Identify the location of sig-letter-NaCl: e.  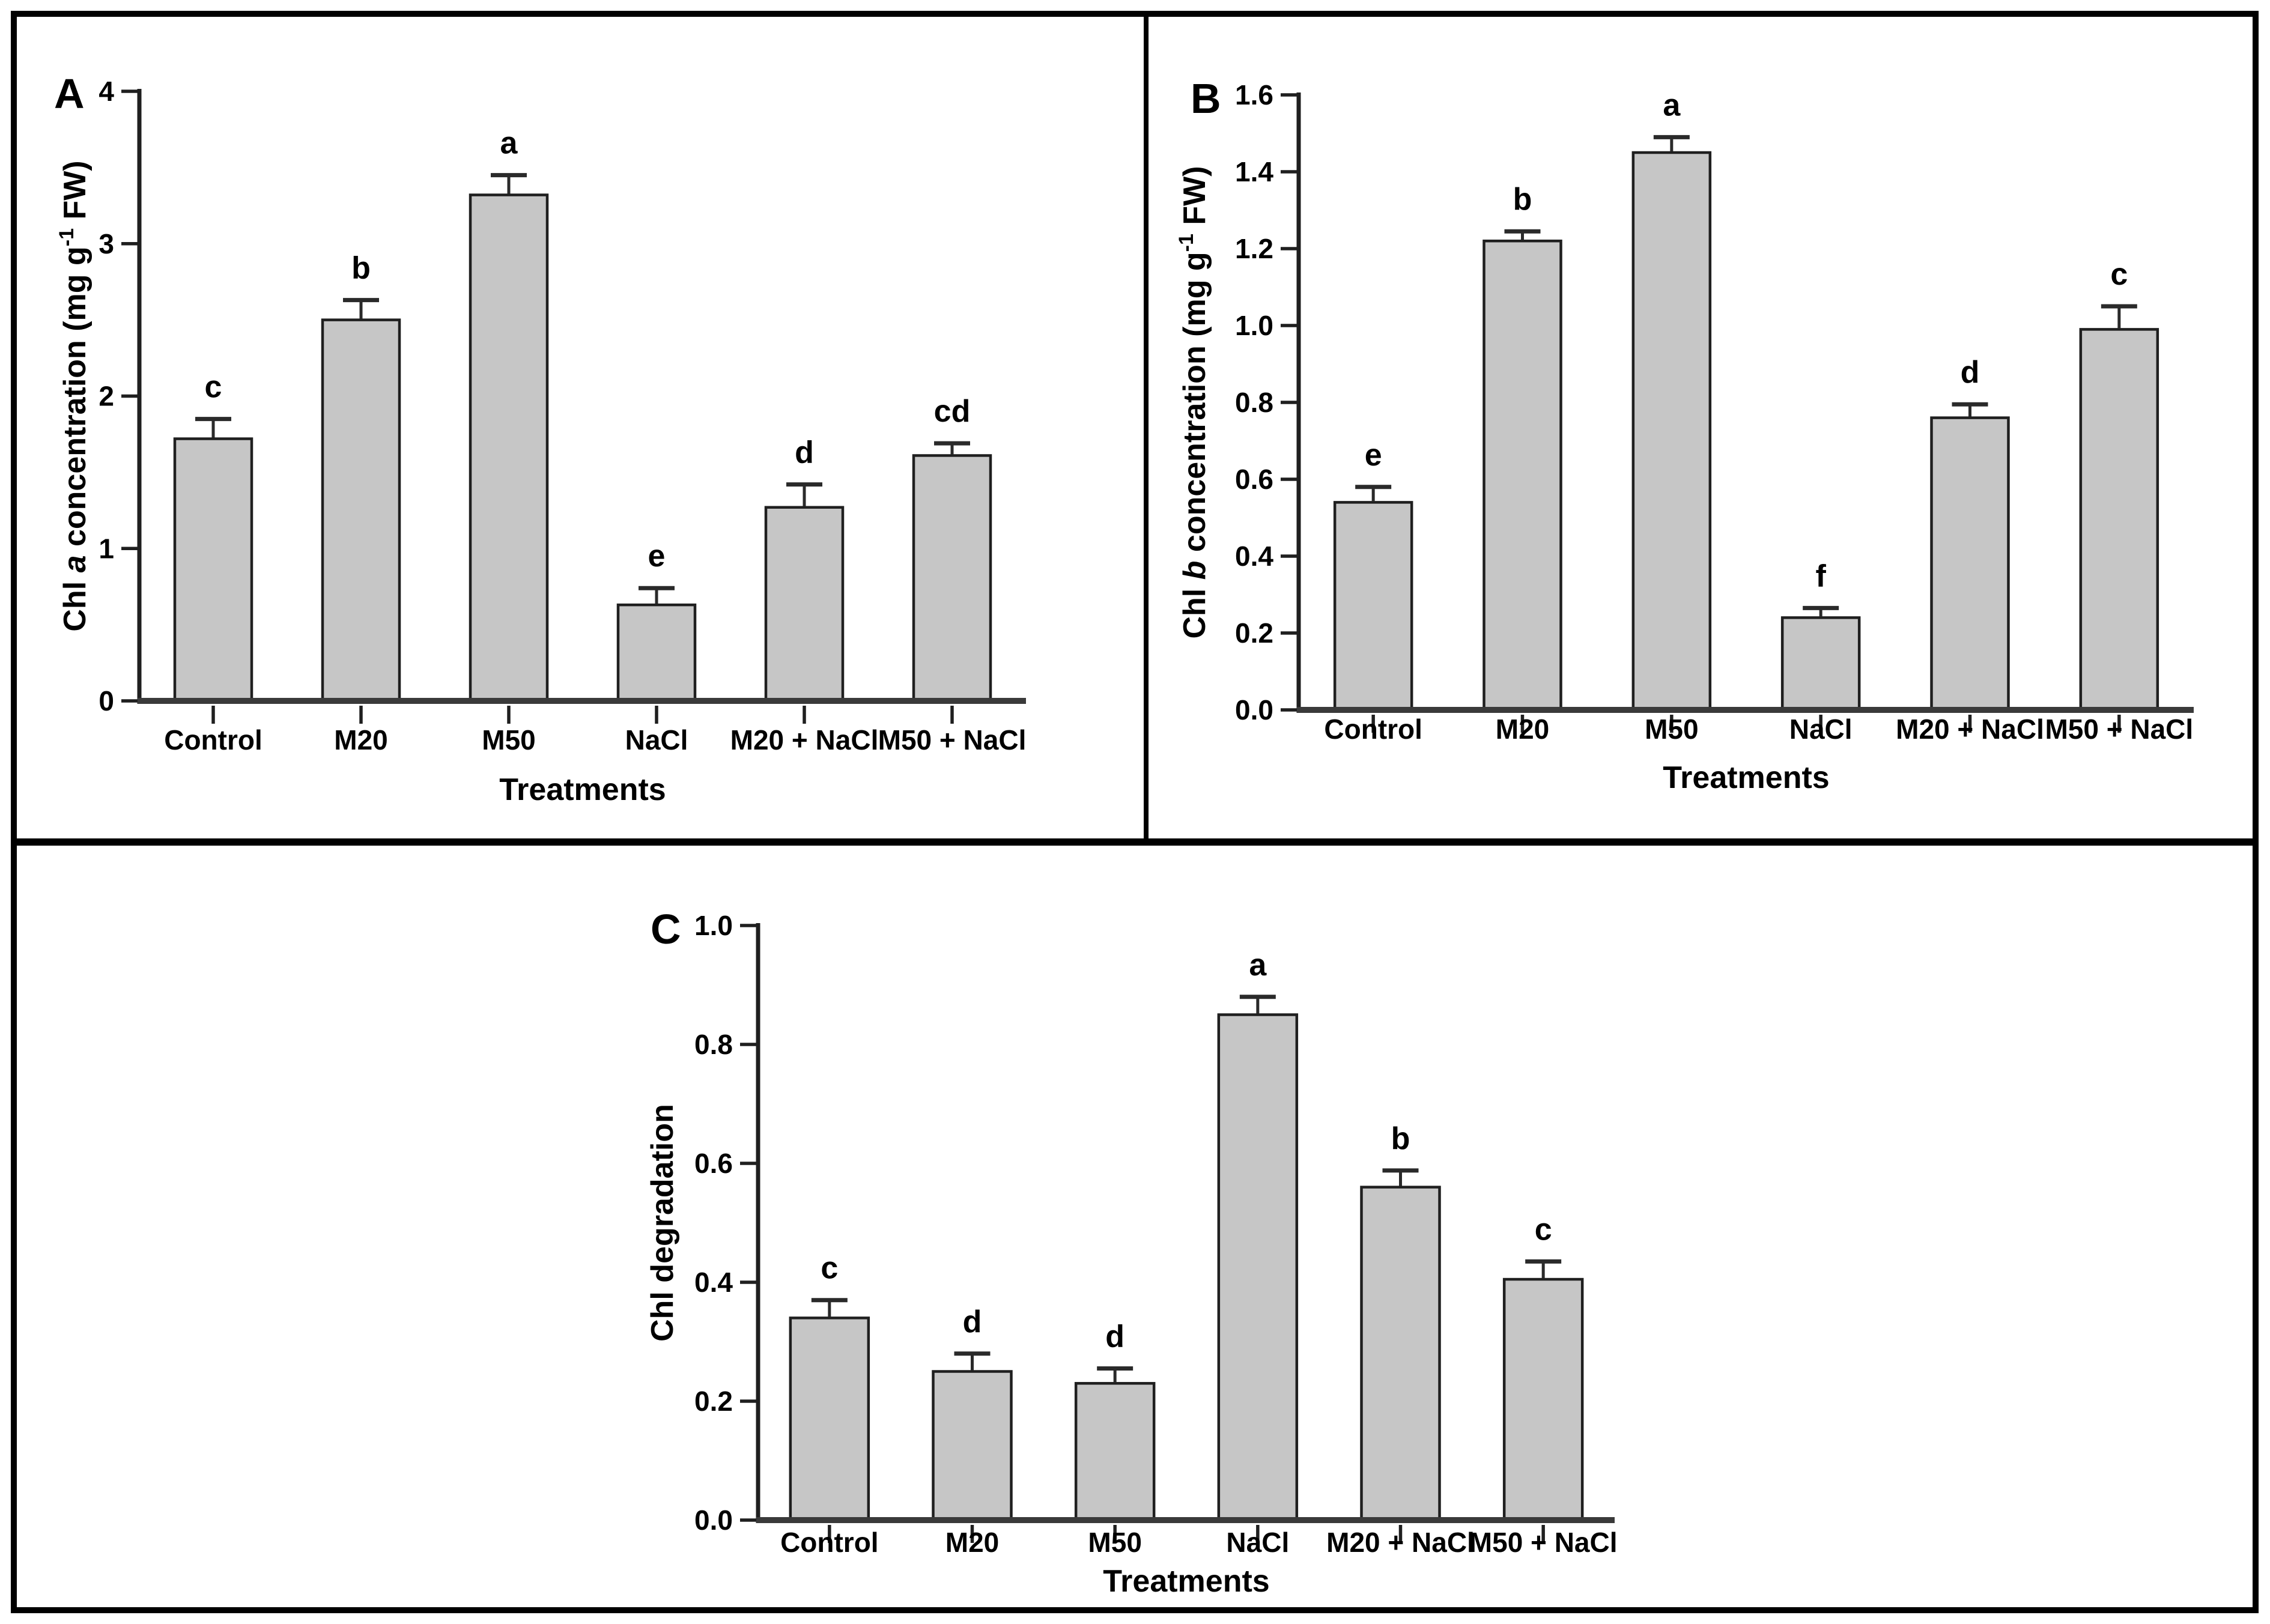
(657, 556).